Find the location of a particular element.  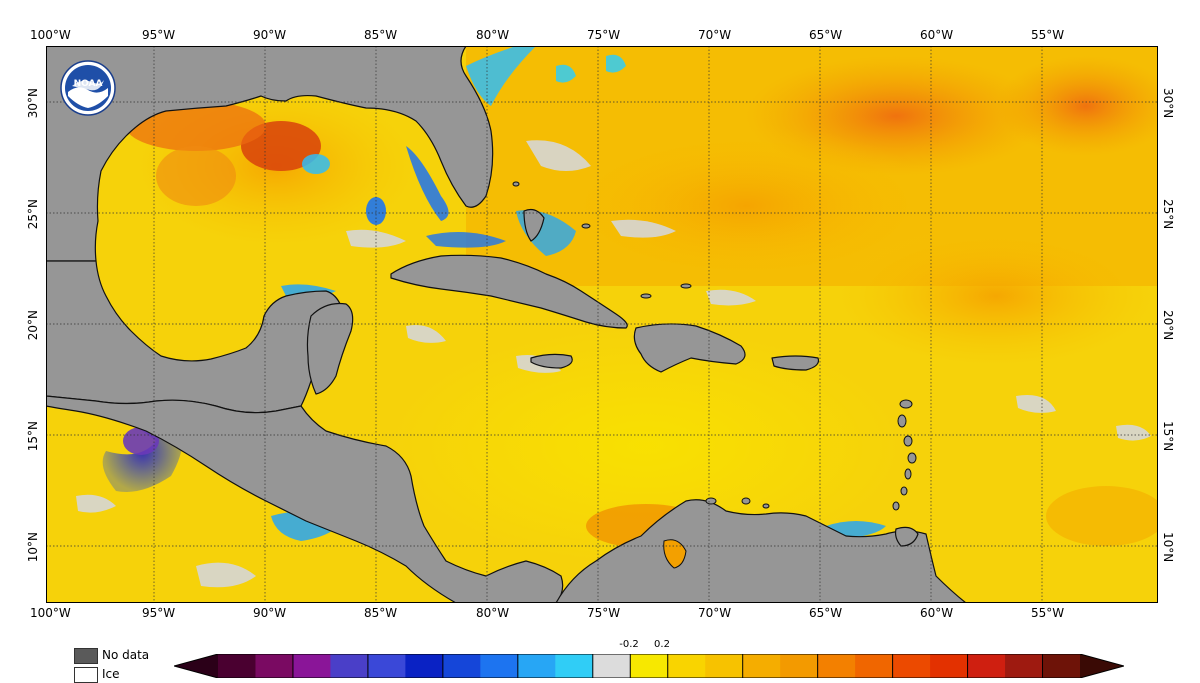

land-south-america is located at coordinates (761, 551).